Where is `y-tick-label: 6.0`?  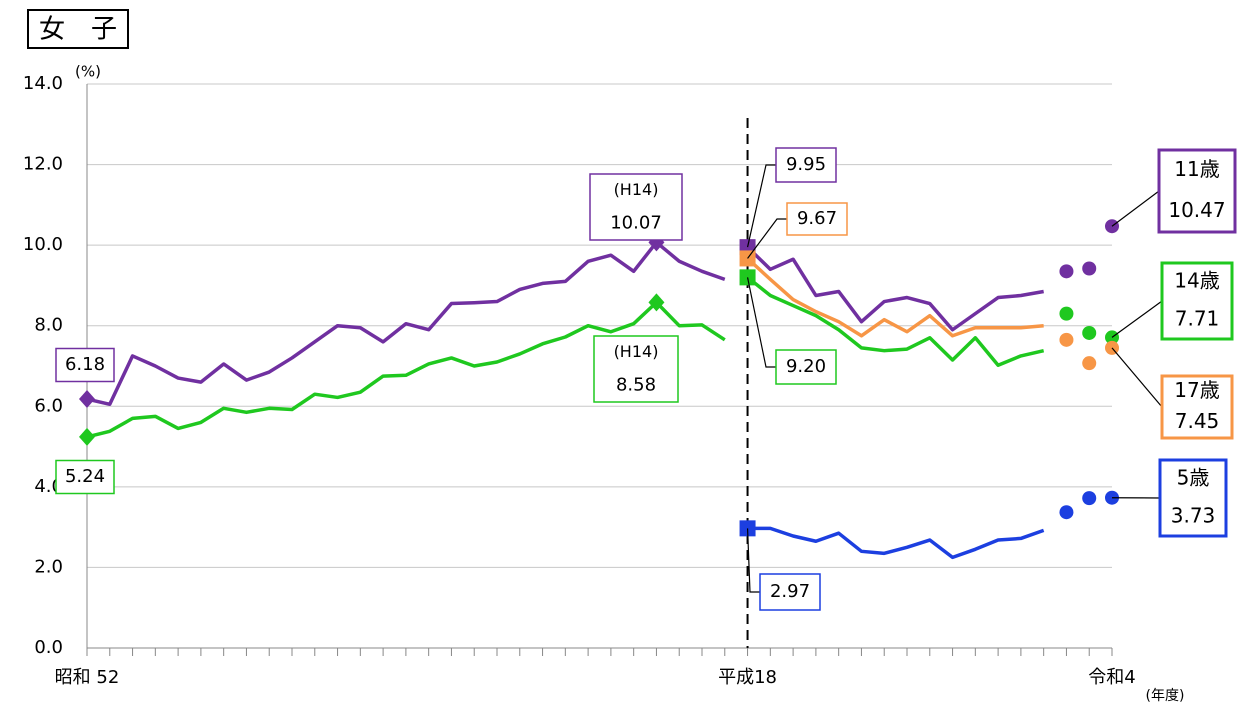
y-tick-label: 6.0 is located at coordinates (48, 405).